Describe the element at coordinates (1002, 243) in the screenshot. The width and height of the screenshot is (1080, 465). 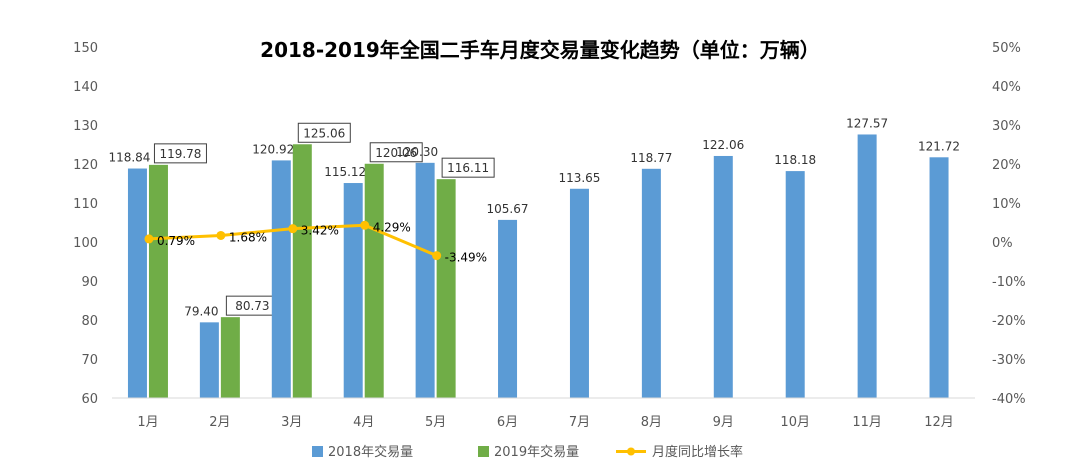
I see `right-tick-label: 0%` at that location.